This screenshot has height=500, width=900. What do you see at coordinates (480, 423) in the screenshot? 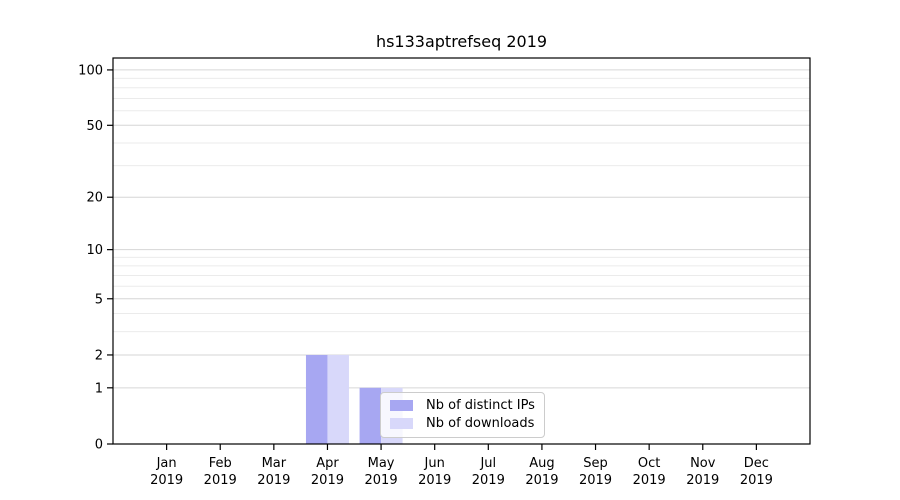
I see `legend-label-downloads: Nb of downloads` at bounding box center [480, 423].